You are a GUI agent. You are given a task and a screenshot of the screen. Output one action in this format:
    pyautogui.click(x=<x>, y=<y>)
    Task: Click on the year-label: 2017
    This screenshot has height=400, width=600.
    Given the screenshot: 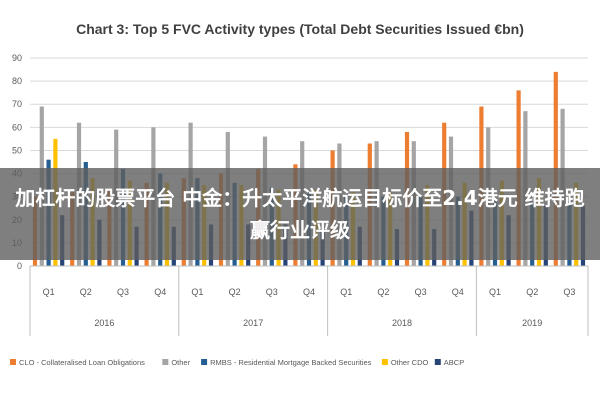 What is the action you would take?
    pyautogui.click(x=253, y=323)
    